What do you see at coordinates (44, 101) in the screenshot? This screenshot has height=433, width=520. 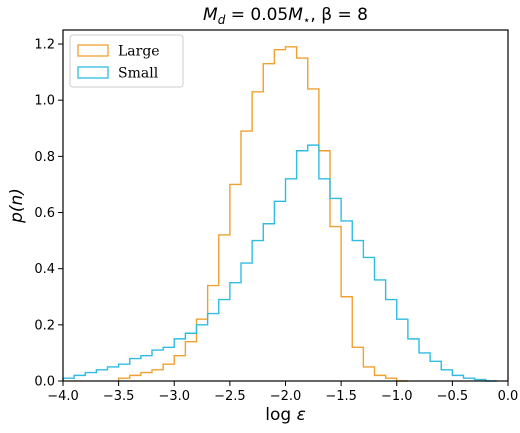 I see `y-tick-label: 1.0` at bounding box center [44, 101].